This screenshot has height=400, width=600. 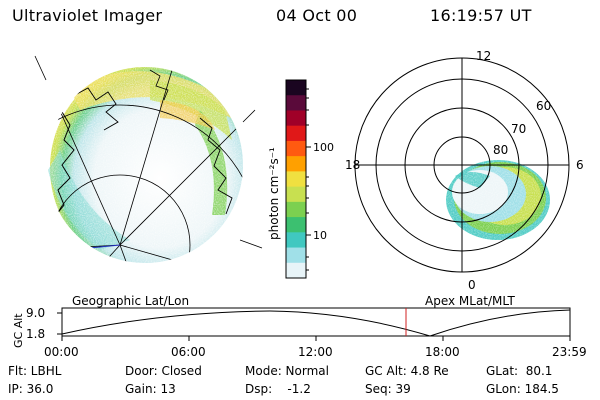 I want to click on info-filter: Flt: LBHL, so click(x=35, y=371).